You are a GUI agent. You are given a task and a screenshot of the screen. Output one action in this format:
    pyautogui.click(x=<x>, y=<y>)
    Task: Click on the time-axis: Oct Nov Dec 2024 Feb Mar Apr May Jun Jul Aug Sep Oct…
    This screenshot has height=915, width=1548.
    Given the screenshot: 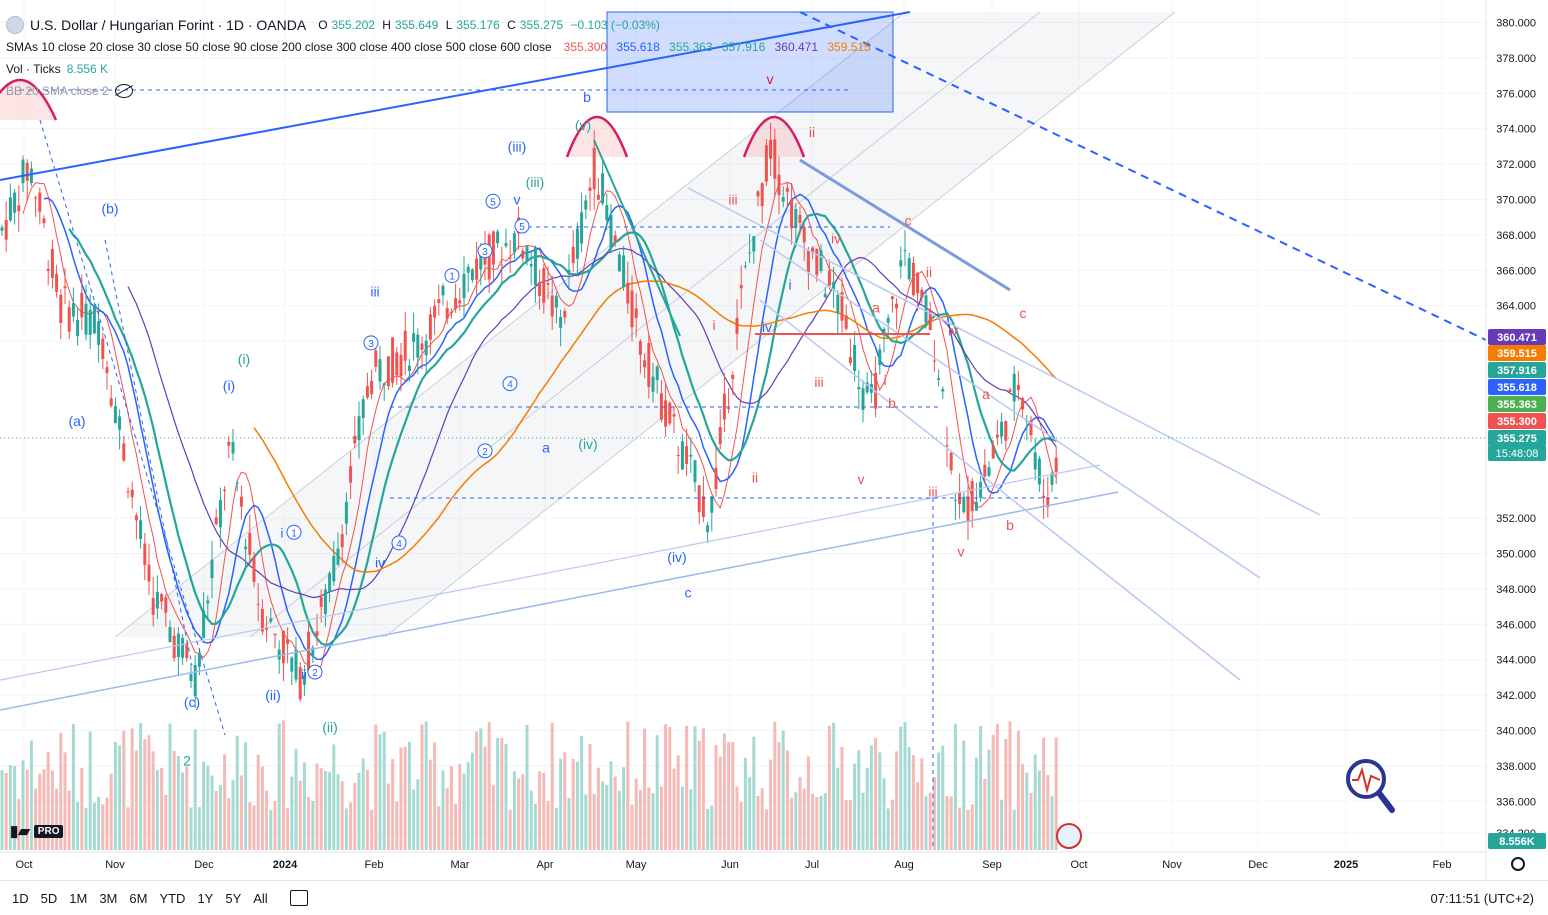 What is the action you would take?
    pyautogui.click(x=743, y=861)
    